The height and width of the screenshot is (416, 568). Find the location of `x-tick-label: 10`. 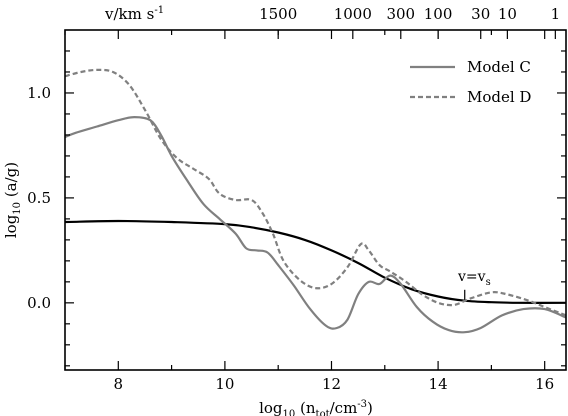

x-tick-label: 10 is located at coordinates (224, 384).